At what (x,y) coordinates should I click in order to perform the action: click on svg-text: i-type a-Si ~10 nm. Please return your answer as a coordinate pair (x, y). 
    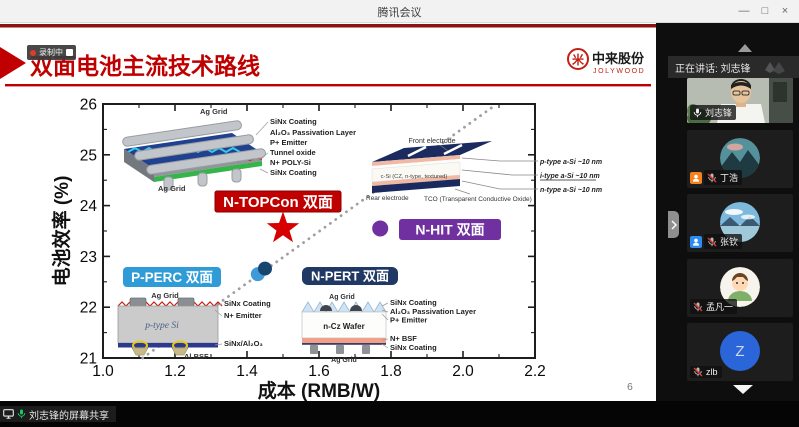
    Looking at the image, I should click on (570, 176).